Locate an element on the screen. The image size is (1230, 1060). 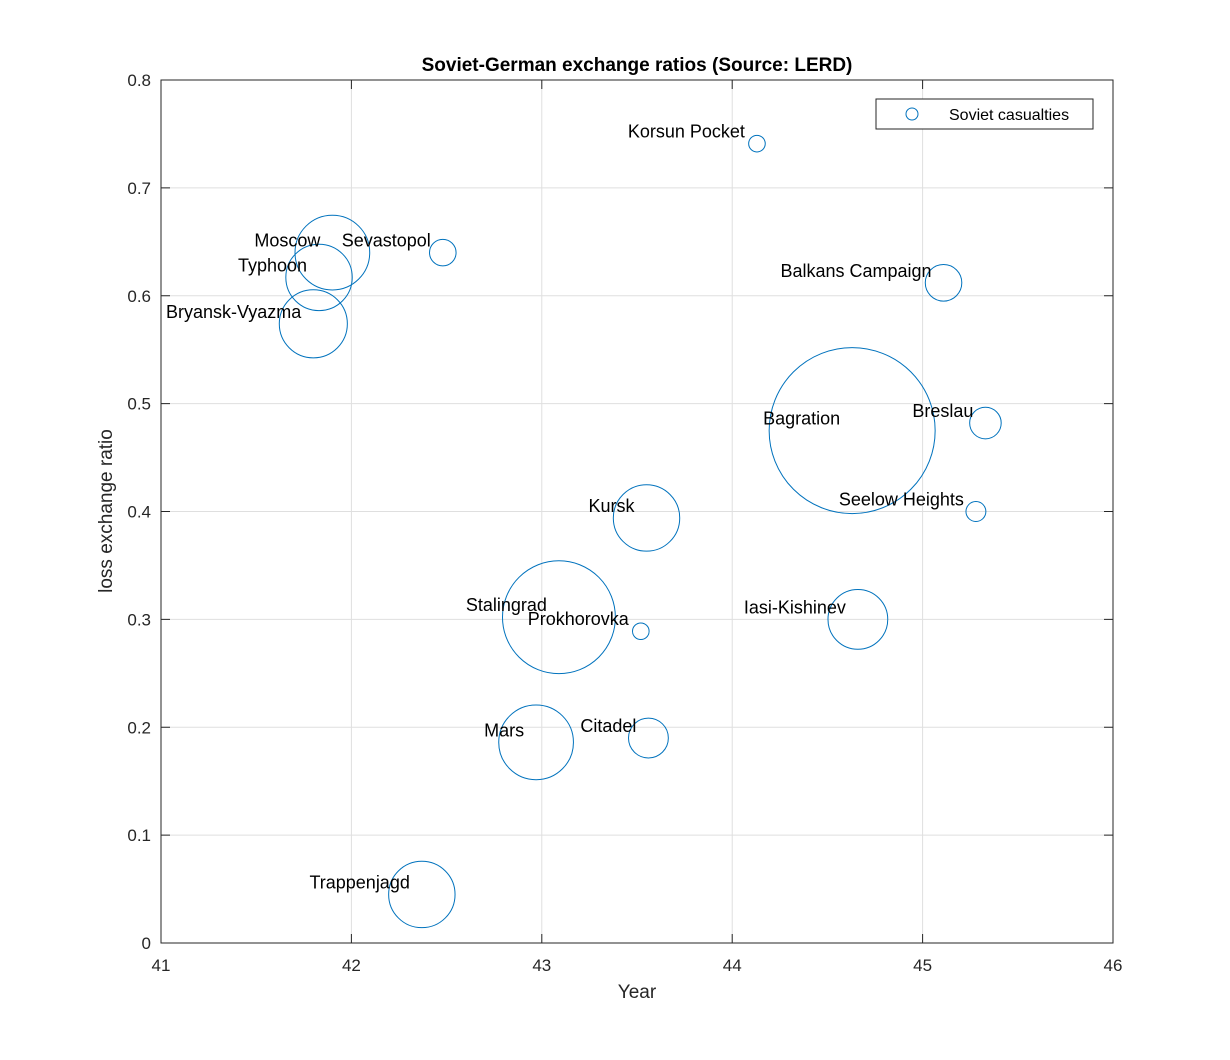
legend-entry-soviet-casualties: Soviet casualties is located at coordinates (1009, 115).